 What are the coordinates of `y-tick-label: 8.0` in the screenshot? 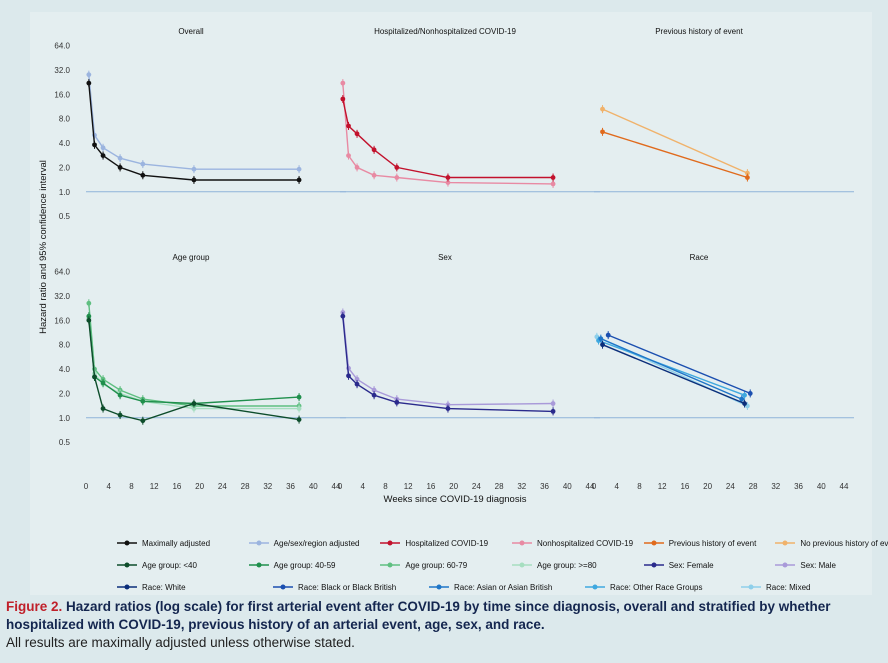 It's located at (65, 345).